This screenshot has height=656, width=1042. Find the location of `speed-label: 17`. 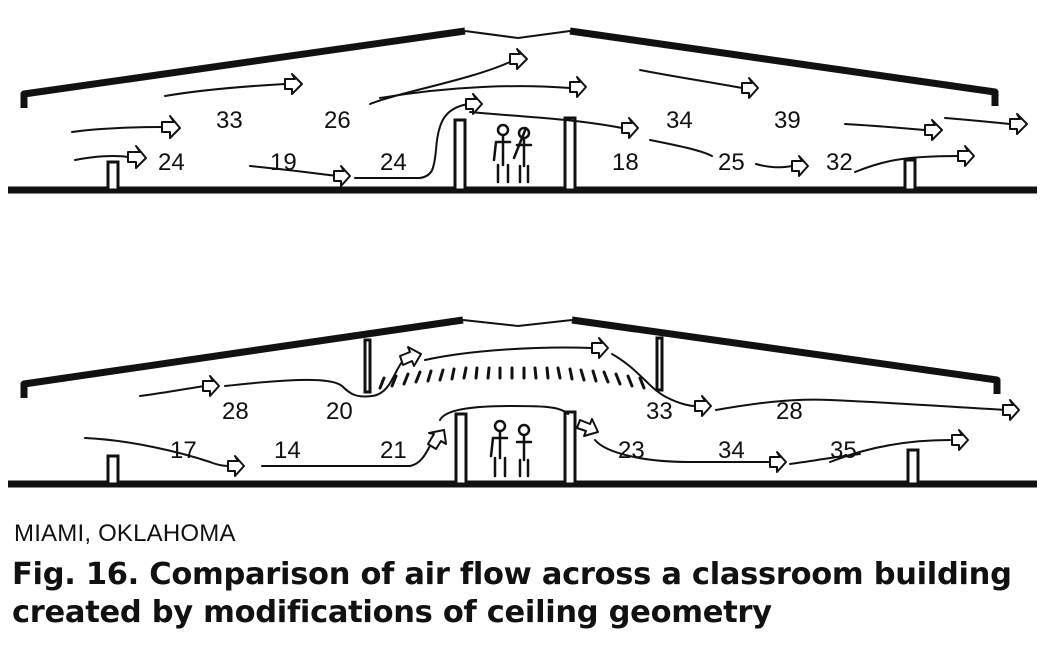

speed-label: 17 is located at coordinates (183, 450).